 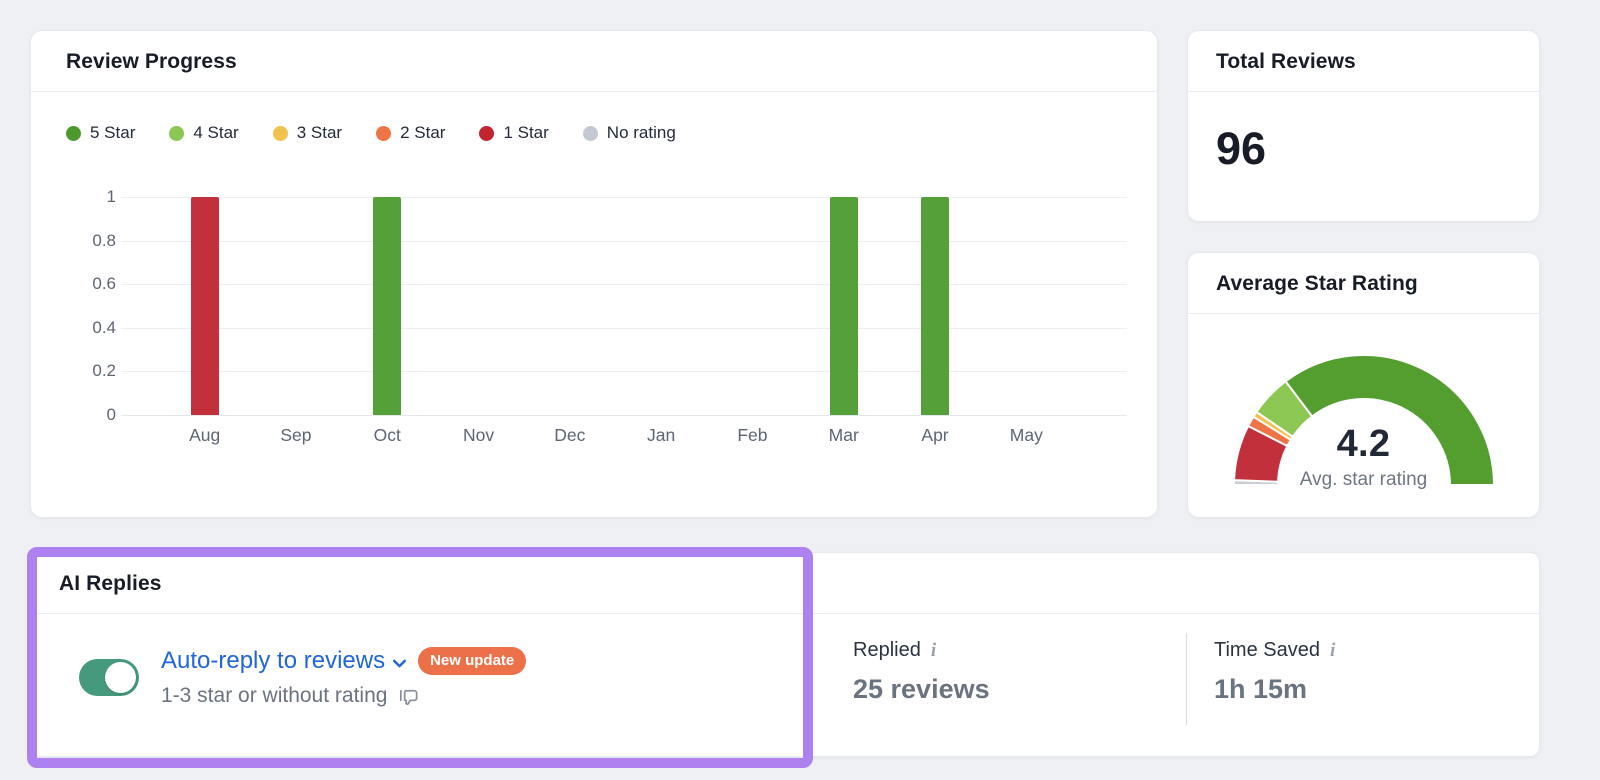 What do you see at coordinates (1363, 126) in the screenshot?
I see `total-reviews-card: Total Reviews 96` at bounding box center [1363, 126].